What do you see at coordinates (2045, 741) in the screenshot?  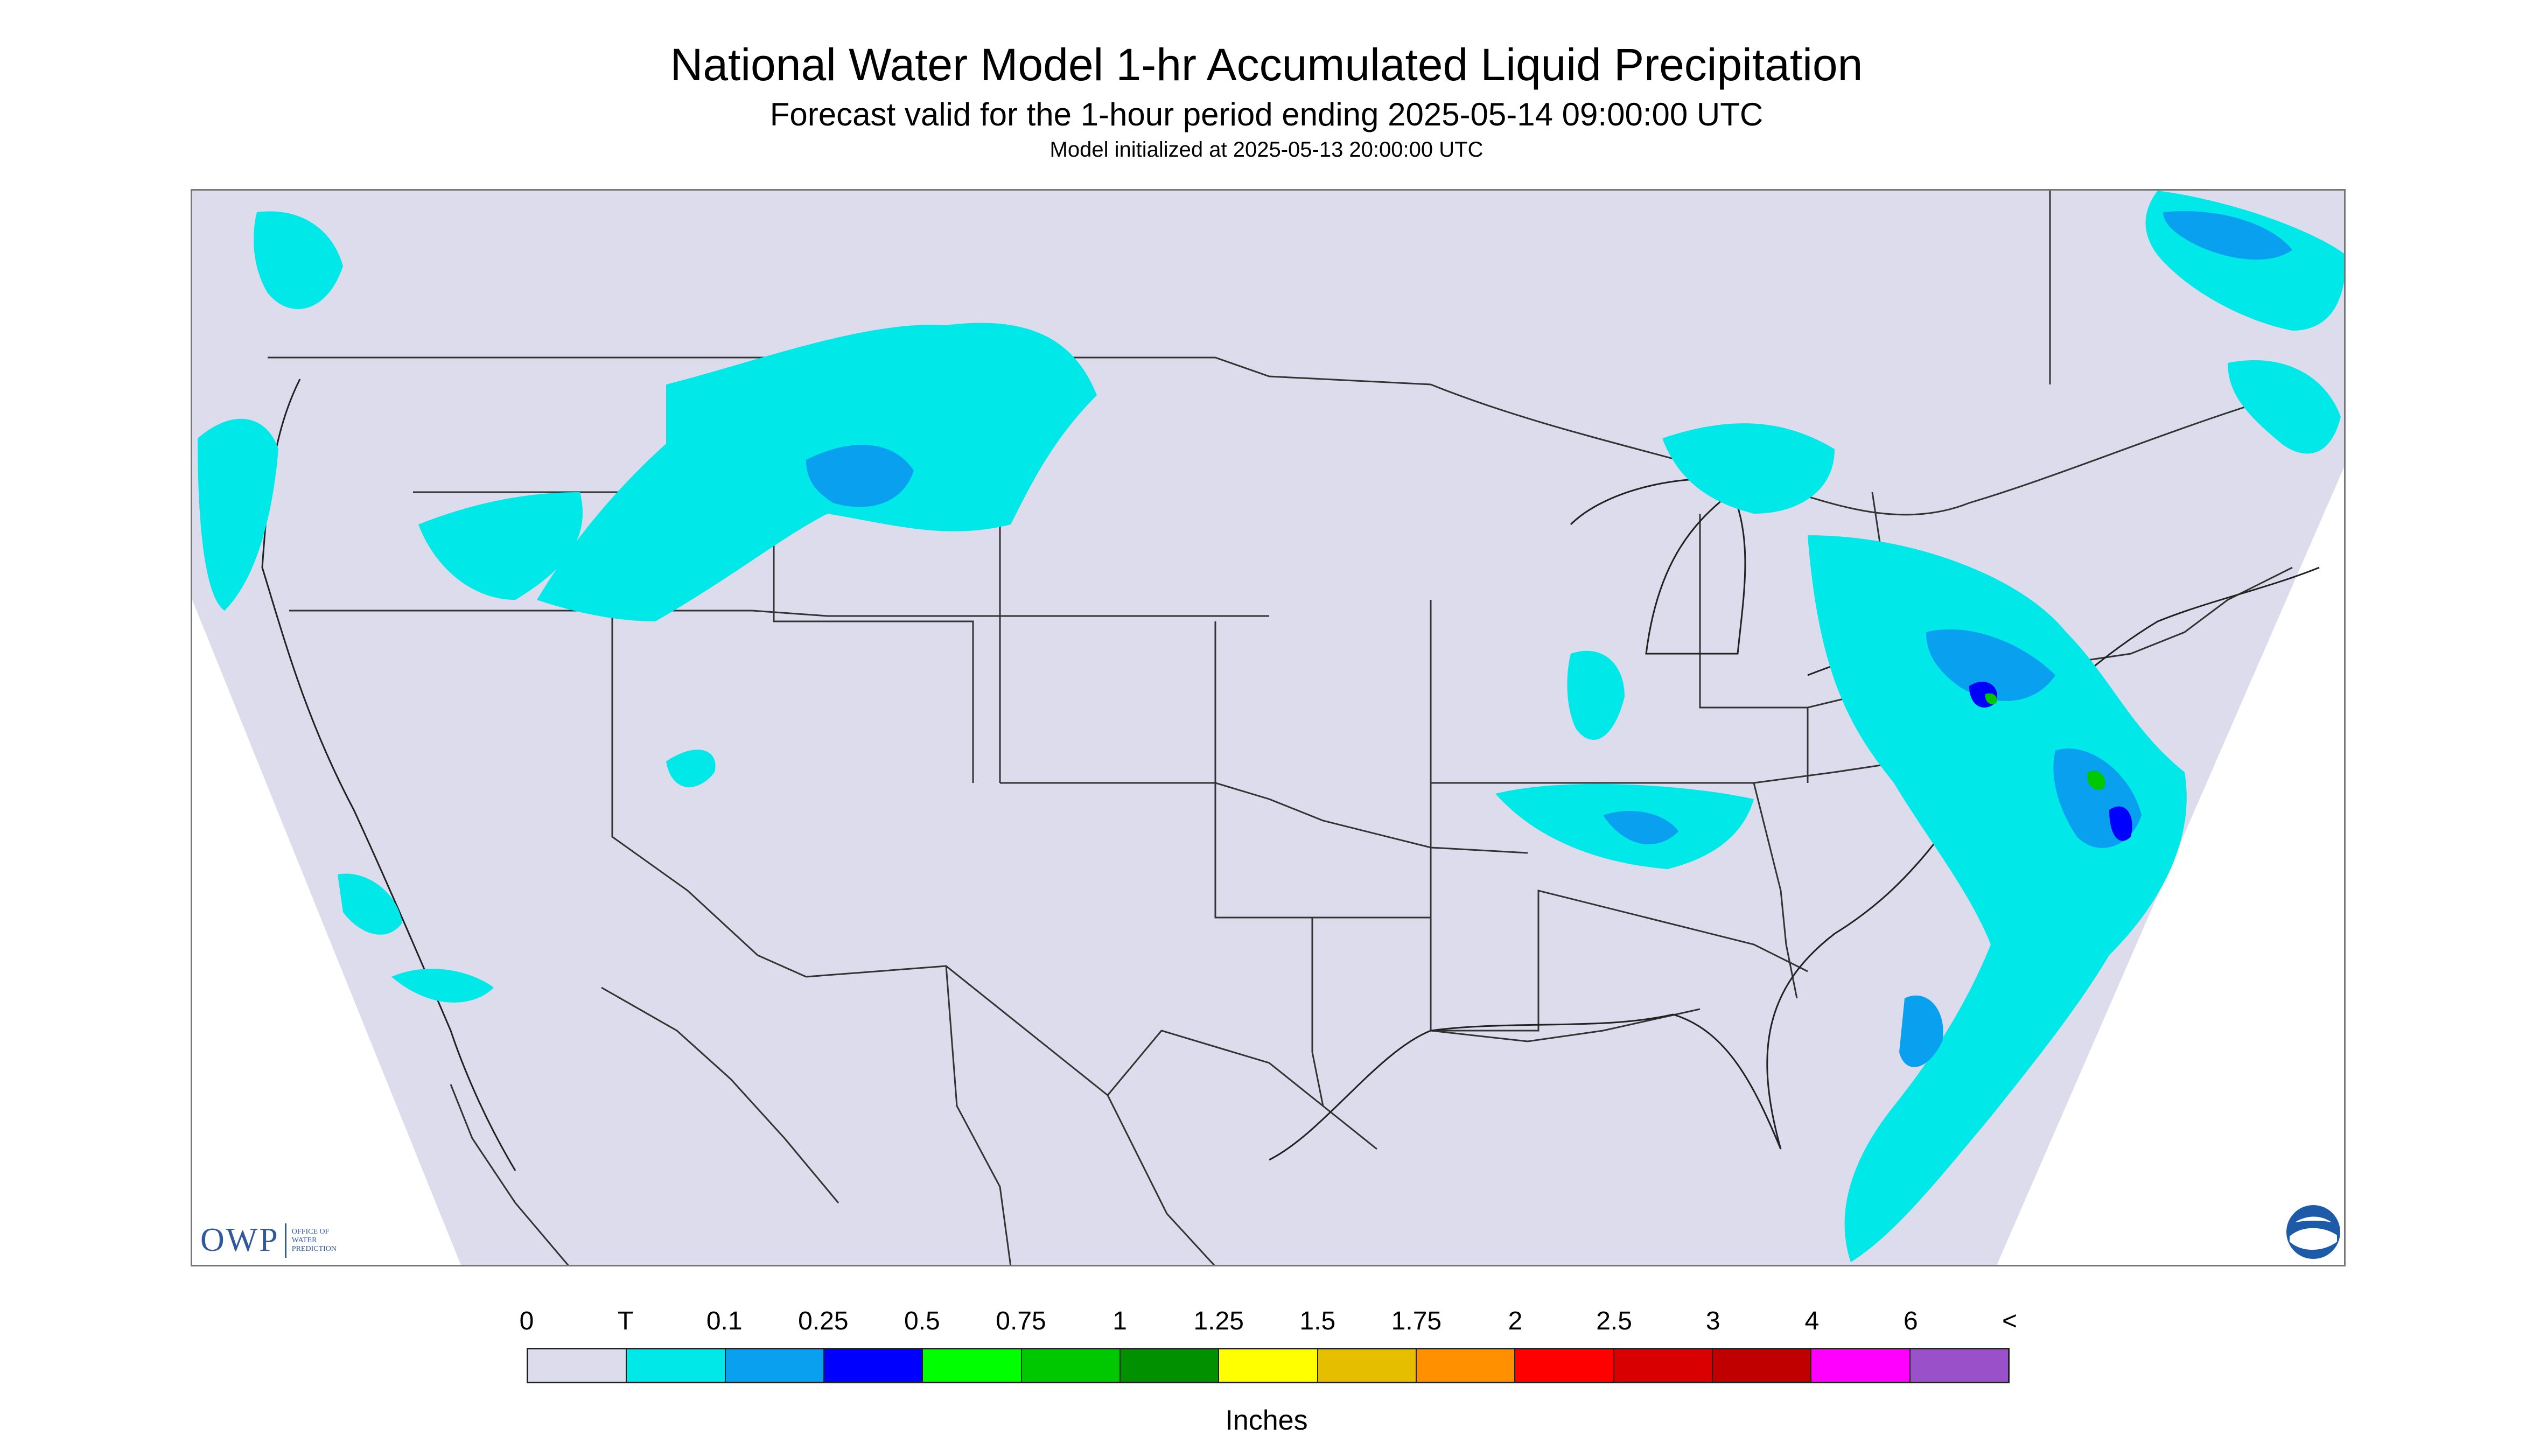 I see `precip-heavy` at bounding box center [2045, 741].